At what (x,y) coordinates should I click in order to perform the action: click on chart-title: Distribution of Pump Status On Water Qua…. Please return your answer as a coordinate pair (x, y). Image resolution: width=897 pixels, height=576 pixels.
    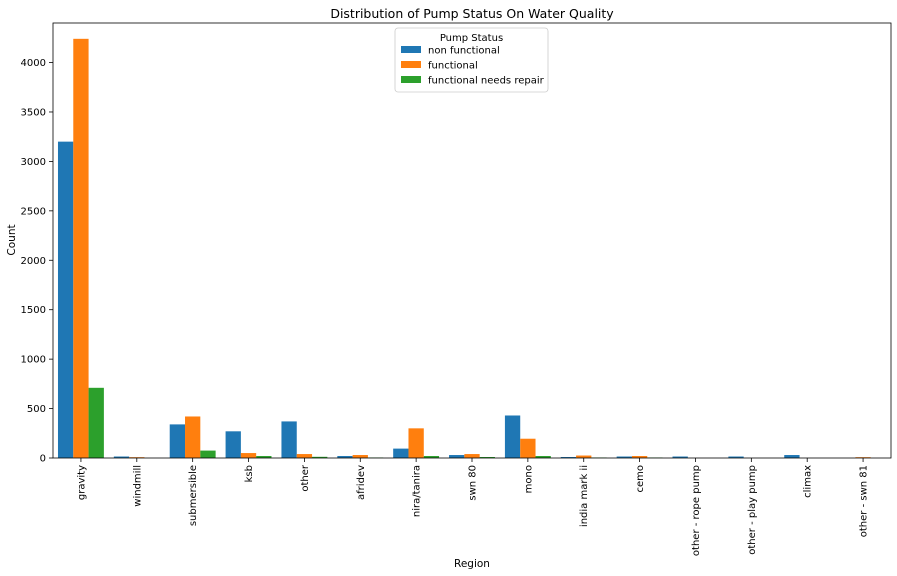
    Looking at the image, I should click on (472, 13).